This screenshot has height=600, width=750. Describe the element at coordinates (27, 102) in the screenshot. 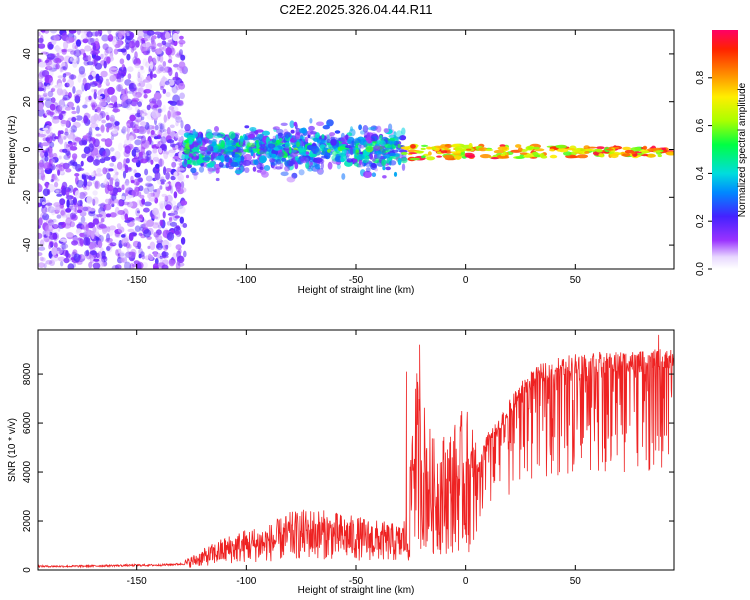

I see `spectrogram-y-tick-label: 20` at that location.